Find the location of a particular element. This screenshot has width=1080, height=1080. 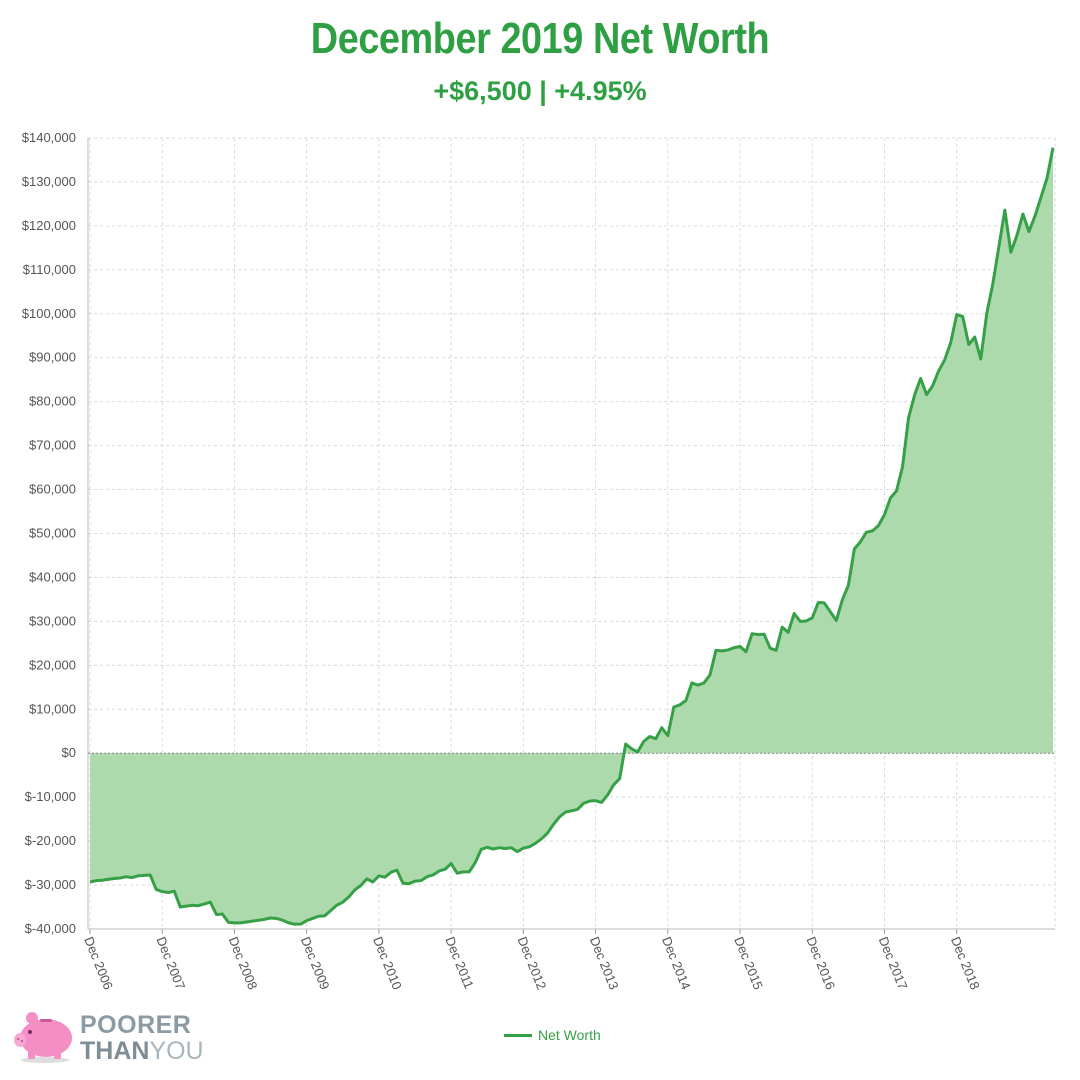

x-tick-label: Dec 2012 is located at coordinates (532, 963).